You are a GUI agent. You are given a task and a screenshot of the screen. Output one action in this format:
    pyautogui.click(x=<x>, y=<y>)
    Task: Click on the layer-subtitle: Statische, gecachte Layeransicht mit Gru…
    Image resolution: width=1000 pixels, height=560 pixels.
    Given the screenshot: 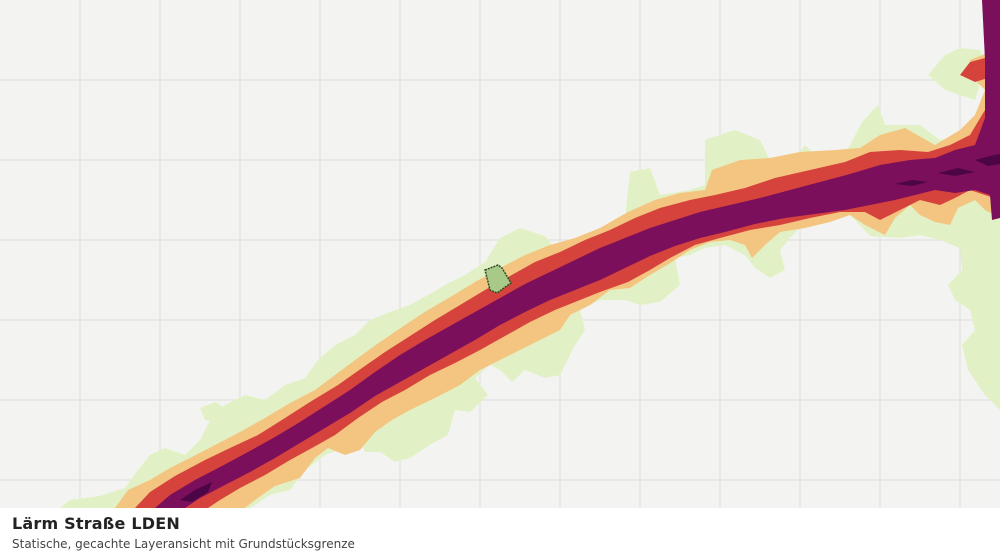 What is the action you would take?
    pyautogui.click(x=183, y=544)
    